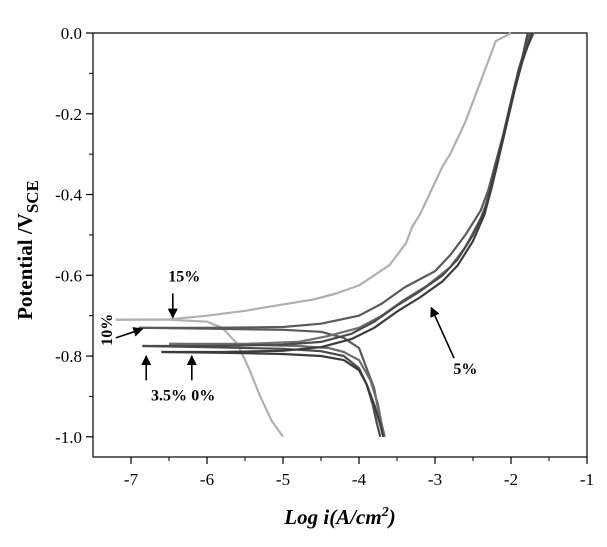  What do you see at coordinates (25, 266) in the screenshot?
I see `y-axis-title-main: Potential /V` at bounding box center [25, 266].